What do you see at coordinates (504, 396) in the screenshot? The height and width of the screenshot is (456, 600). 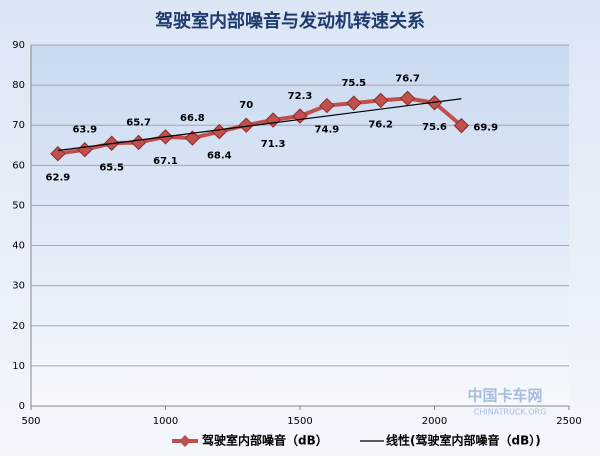 I see `watermark: 中国卡车网` at bounding box center [504, 396].